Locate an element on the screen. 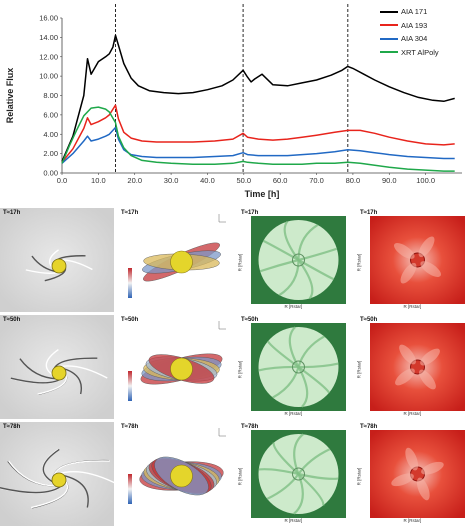  x-tick-label: 70.0 is located at coordinates (316, 180).